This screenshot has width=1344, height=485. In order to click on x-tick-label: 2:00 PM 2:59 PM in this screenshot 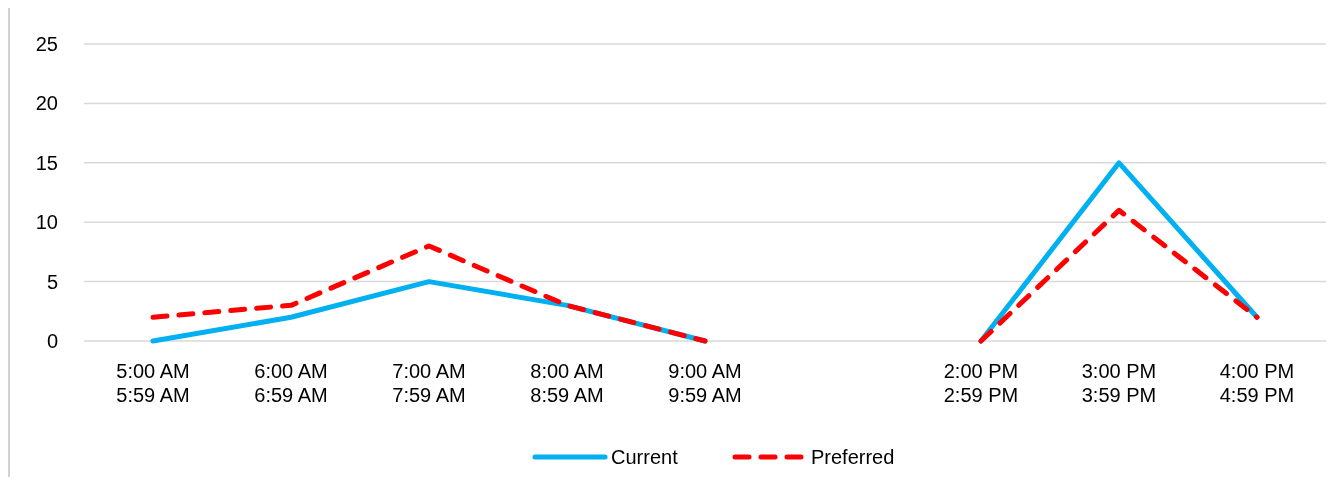, I will do `click(981, 383)`.